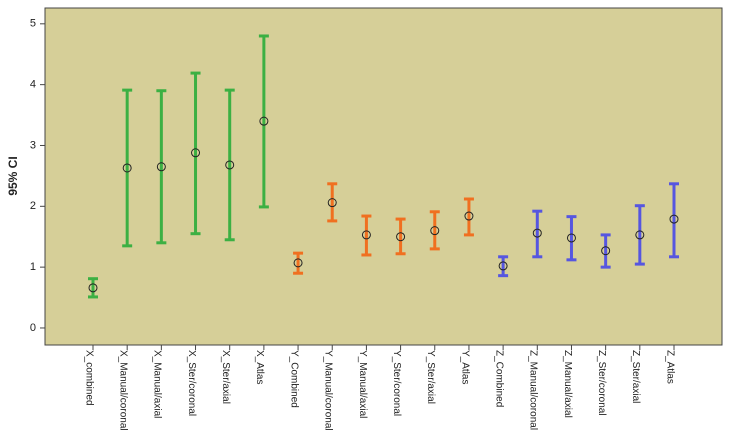 The width and height of the screenshot is (743, 430). Describe the element at coordinates (293, 379) in the screenshot. I see `x-tick-label: Y_Combined` at that location.